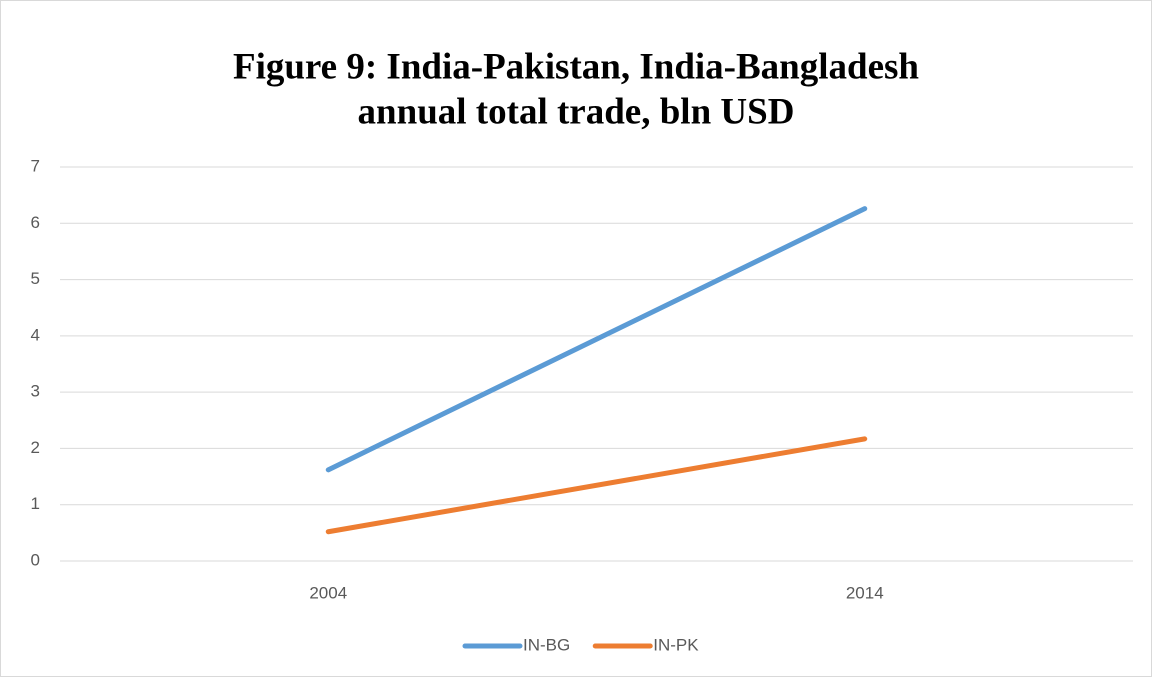 This screenshot has width=1152, height=677. I want to click on y-tick-label: 6, so click(35, 222).